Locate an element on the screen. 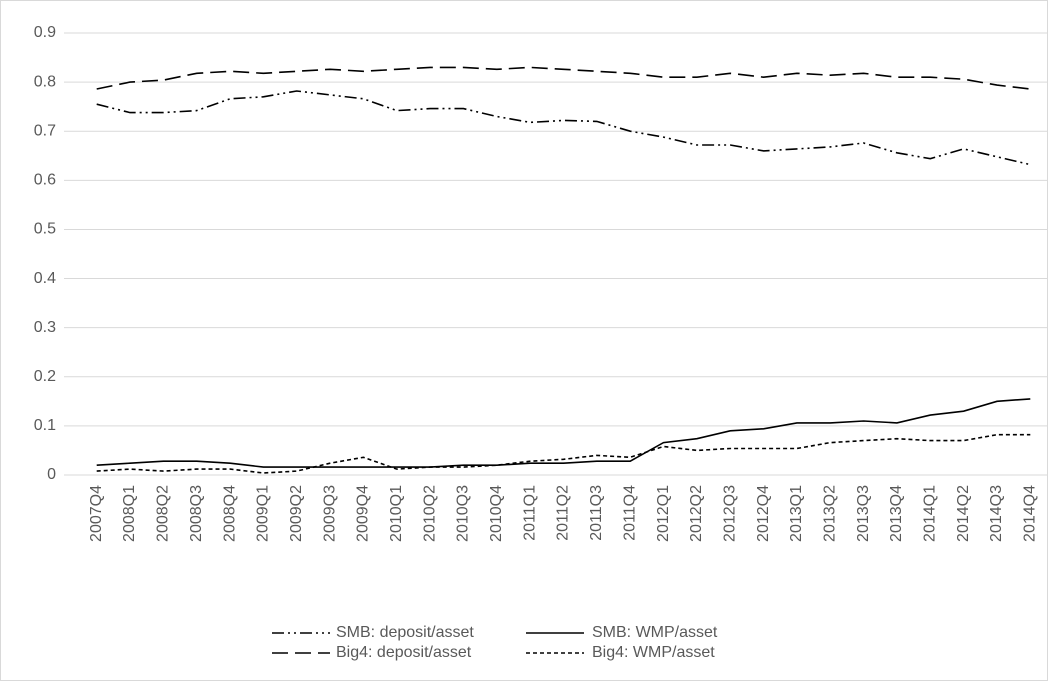  x-tick-label: 2010Q3 is located at coordinates (463, 513).